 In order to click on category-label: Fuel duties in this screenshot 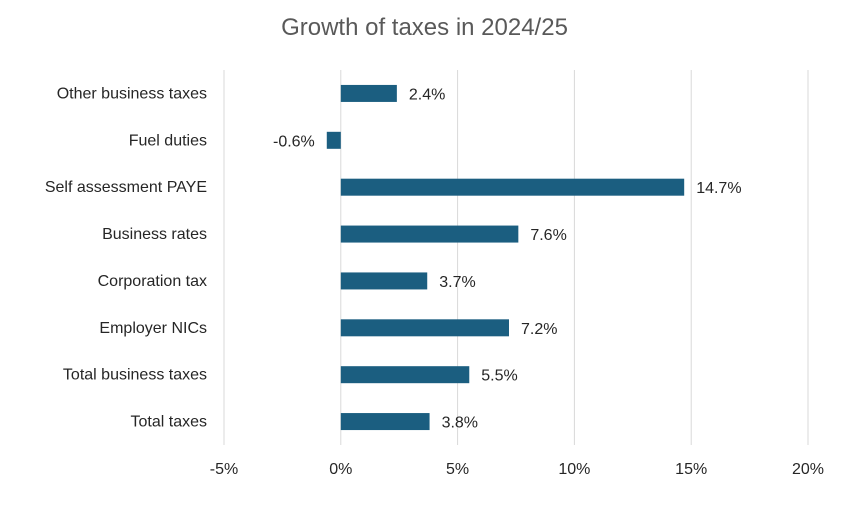, I will do `click(168, 140)`.